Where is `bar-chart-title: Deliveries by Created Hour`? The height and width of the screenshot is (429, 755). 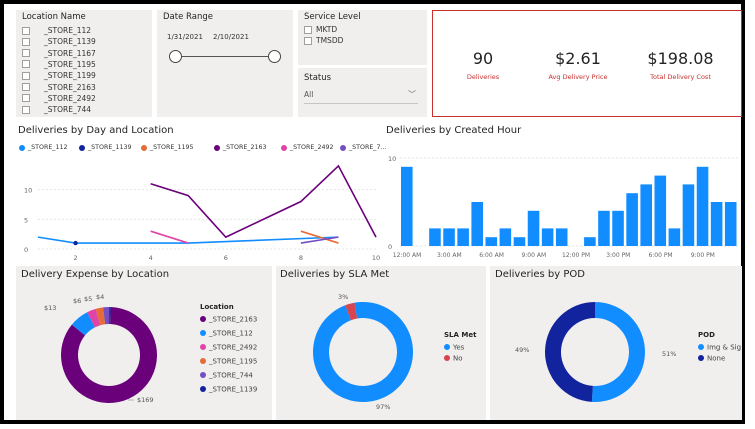 bar-chart-title: Deliveries by Created Hour is located at coordinates (454, 130).